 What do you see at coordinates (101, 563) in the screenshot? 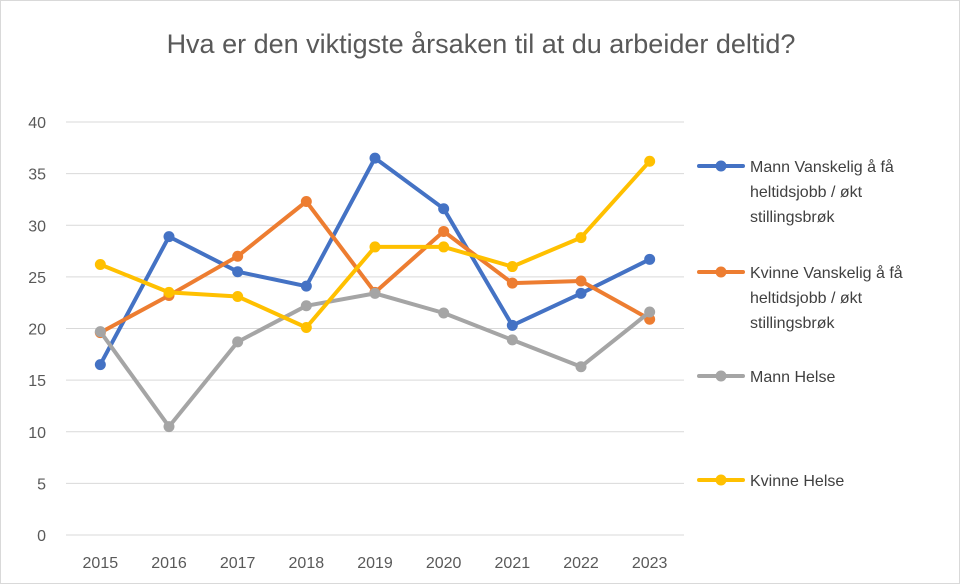
I see `x-tick-label: 2015` at bounding box center [101, 563].